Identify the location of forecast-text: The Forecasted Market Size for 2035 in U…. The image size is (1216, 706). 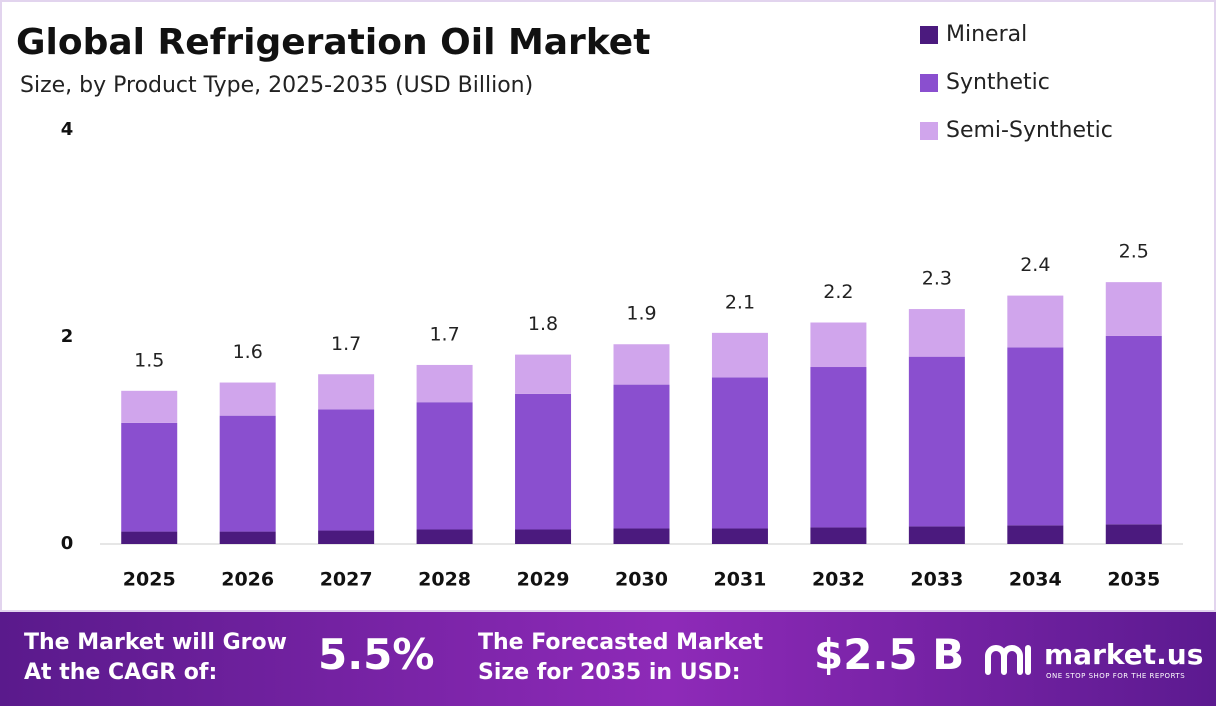
(621, 657).